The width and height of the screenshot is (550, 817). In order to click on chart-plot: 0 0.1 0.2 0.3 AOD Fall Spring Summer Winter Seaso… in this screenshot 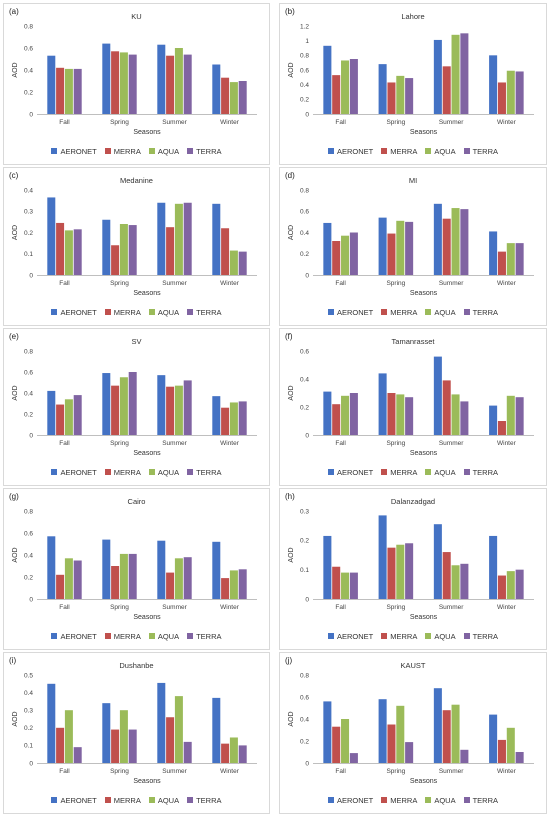, I will do `click(411, 564)`.